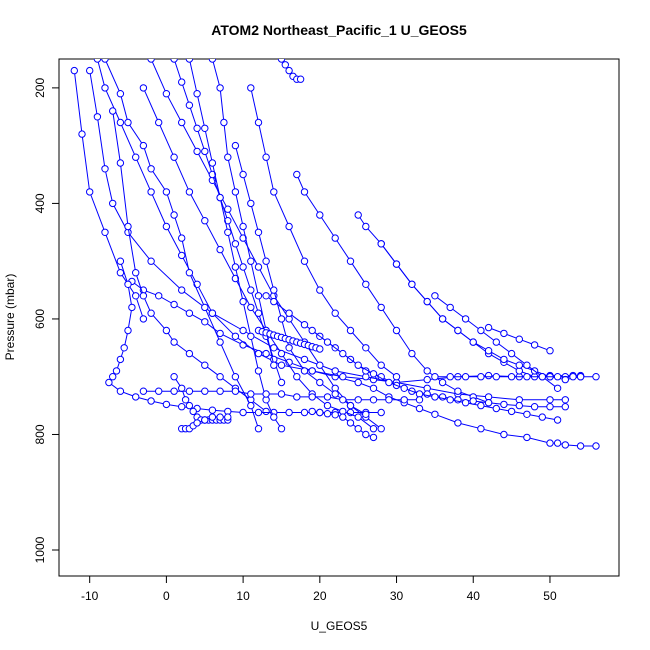 Image resolution: width=650 pixels, height=650 pixels. I want to click on x-axis-label: U_GEOS5, so click(339, 626).